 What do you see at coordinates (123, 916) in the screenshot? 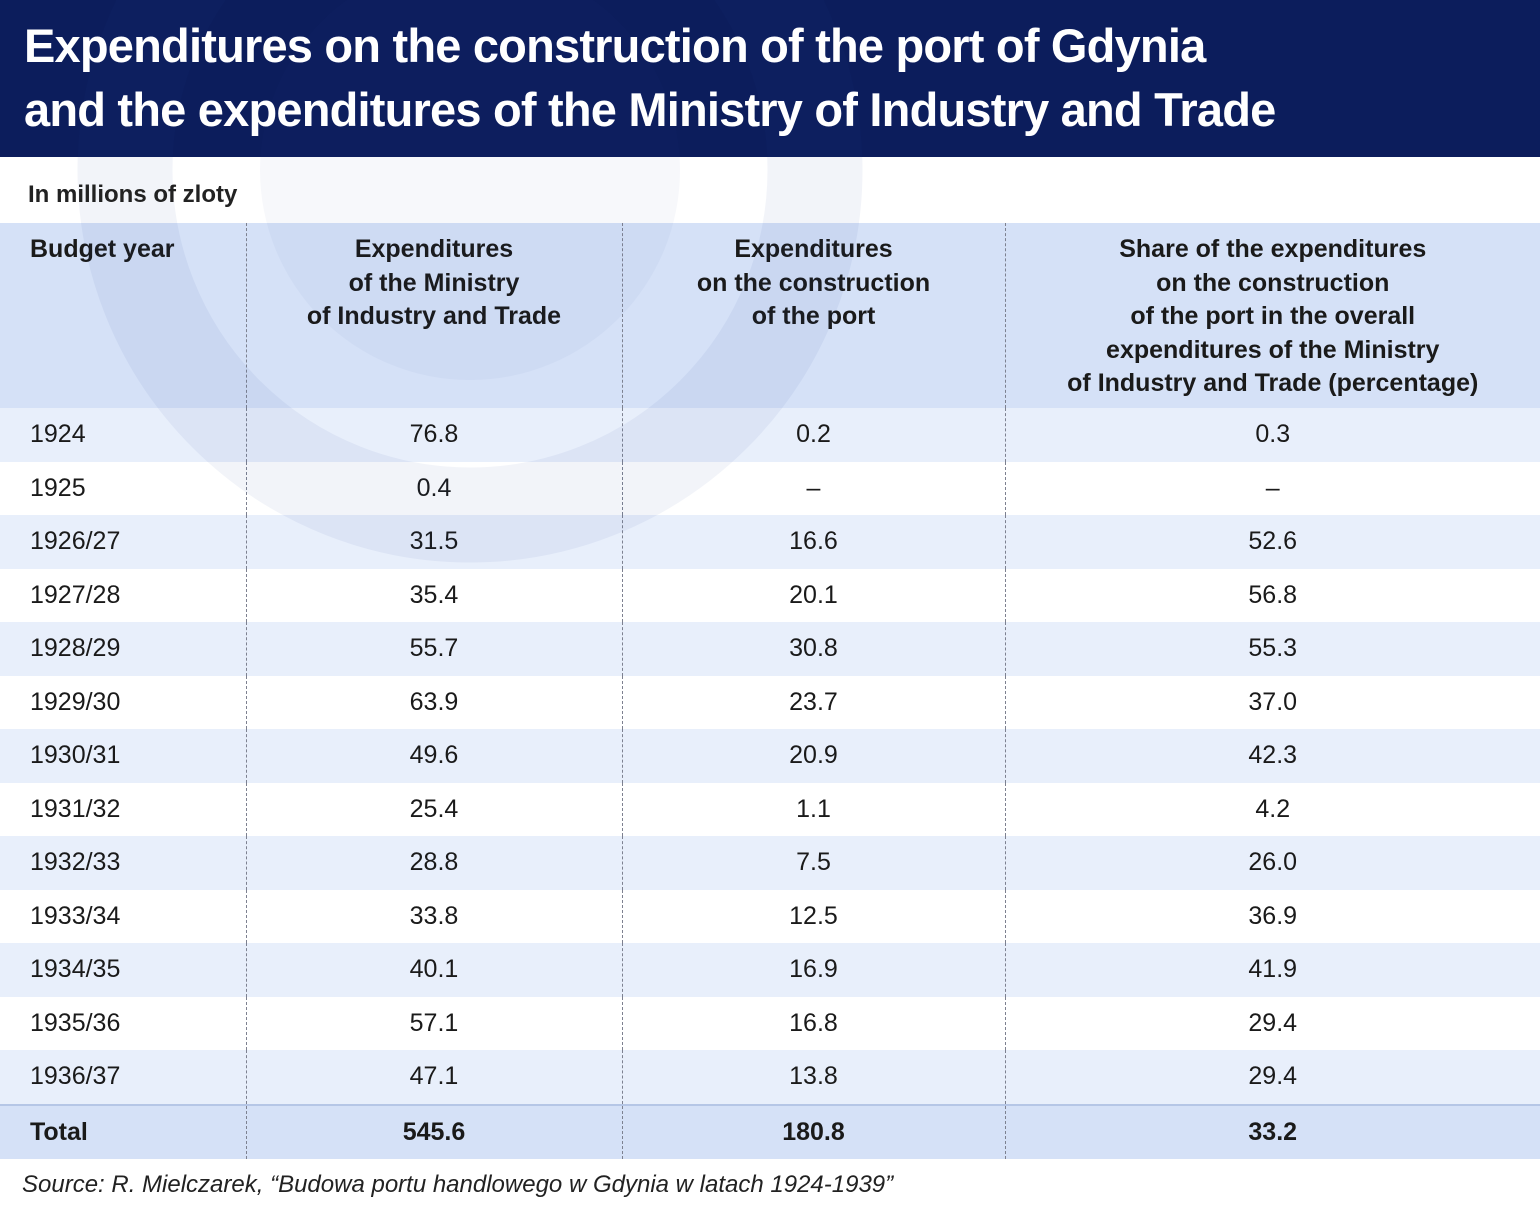
I see `budget-year-cell: 1933/34` at bounding box center [123, 916].